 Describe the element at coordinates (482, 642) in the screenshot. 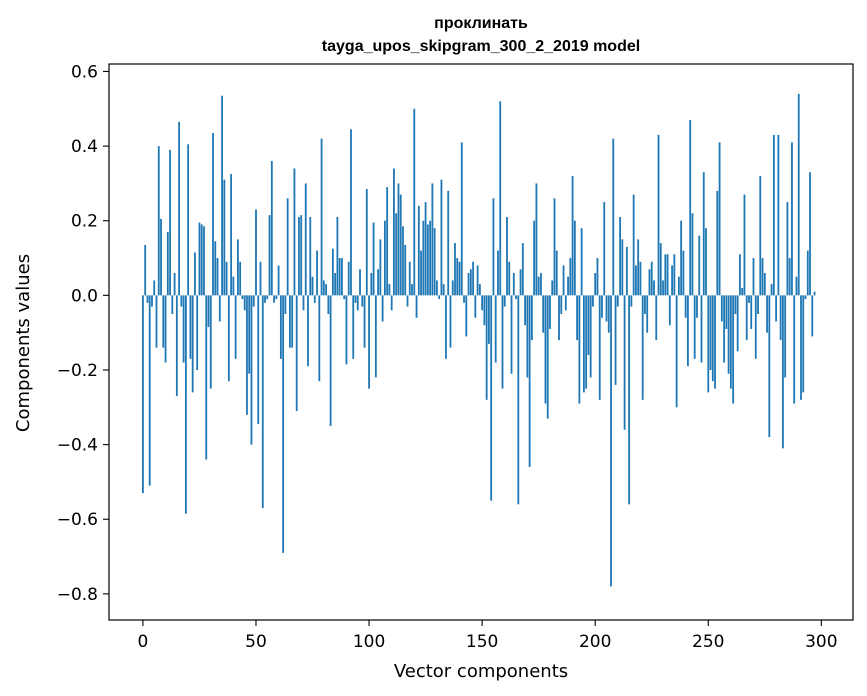

I see `x-tick-label: 150` at that location.